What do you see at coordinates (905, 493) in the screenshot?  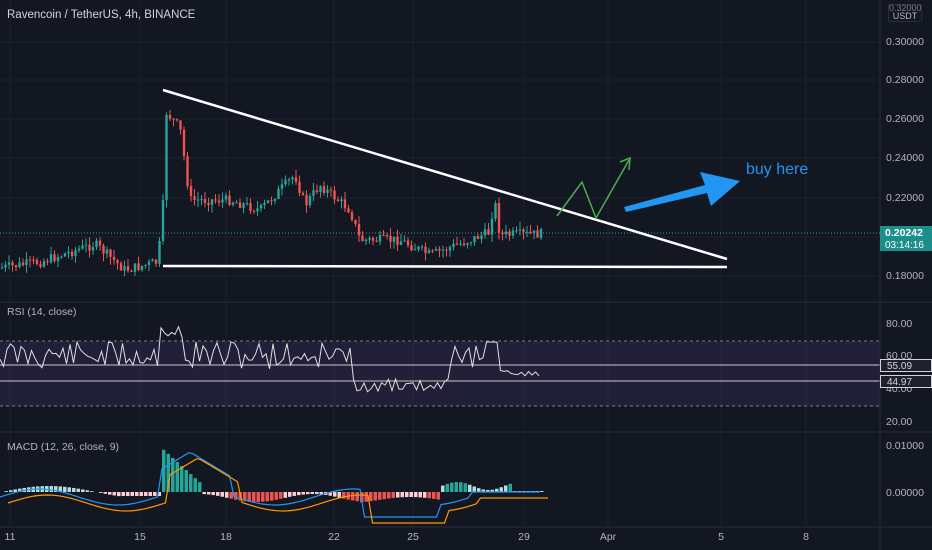 I see `macd-axis-zero: 0.00000` at bounding box center [905, 493].